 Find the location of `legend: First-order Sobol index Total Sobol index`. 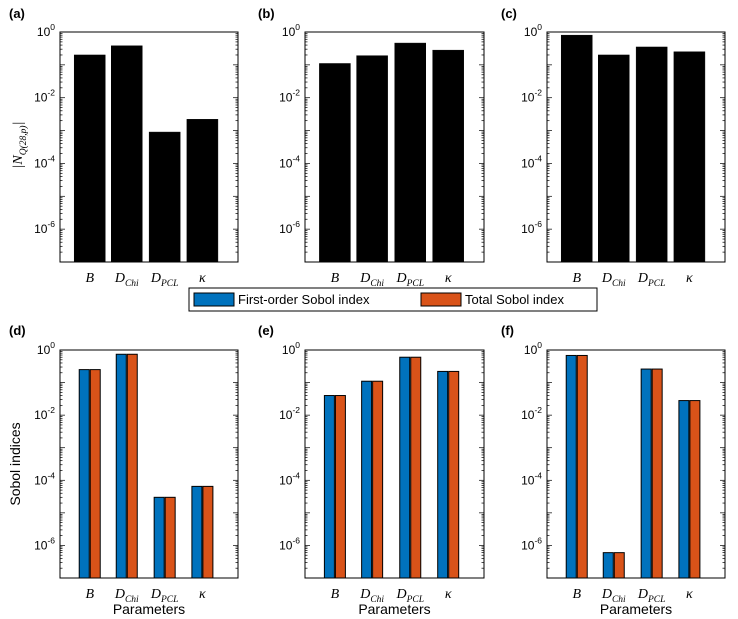

legend: First-order Sobol index Total Sobol index is located at coordinates (393, 299).